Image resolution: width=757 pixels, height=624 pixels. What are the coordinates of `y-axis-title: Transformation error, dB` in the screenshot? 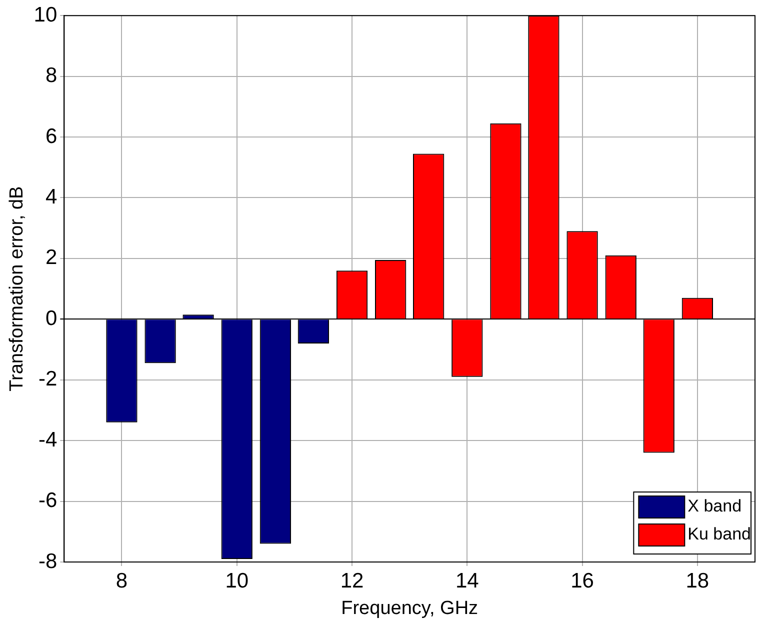 It's located at (17, 289).